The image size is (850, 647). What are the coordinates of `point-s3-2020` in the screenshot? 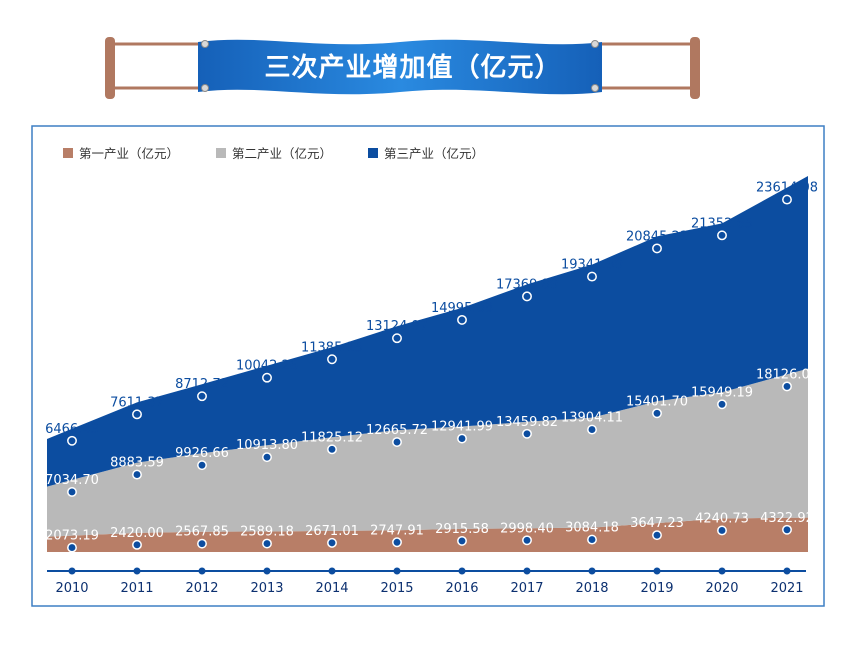 It's located at (722, 235).